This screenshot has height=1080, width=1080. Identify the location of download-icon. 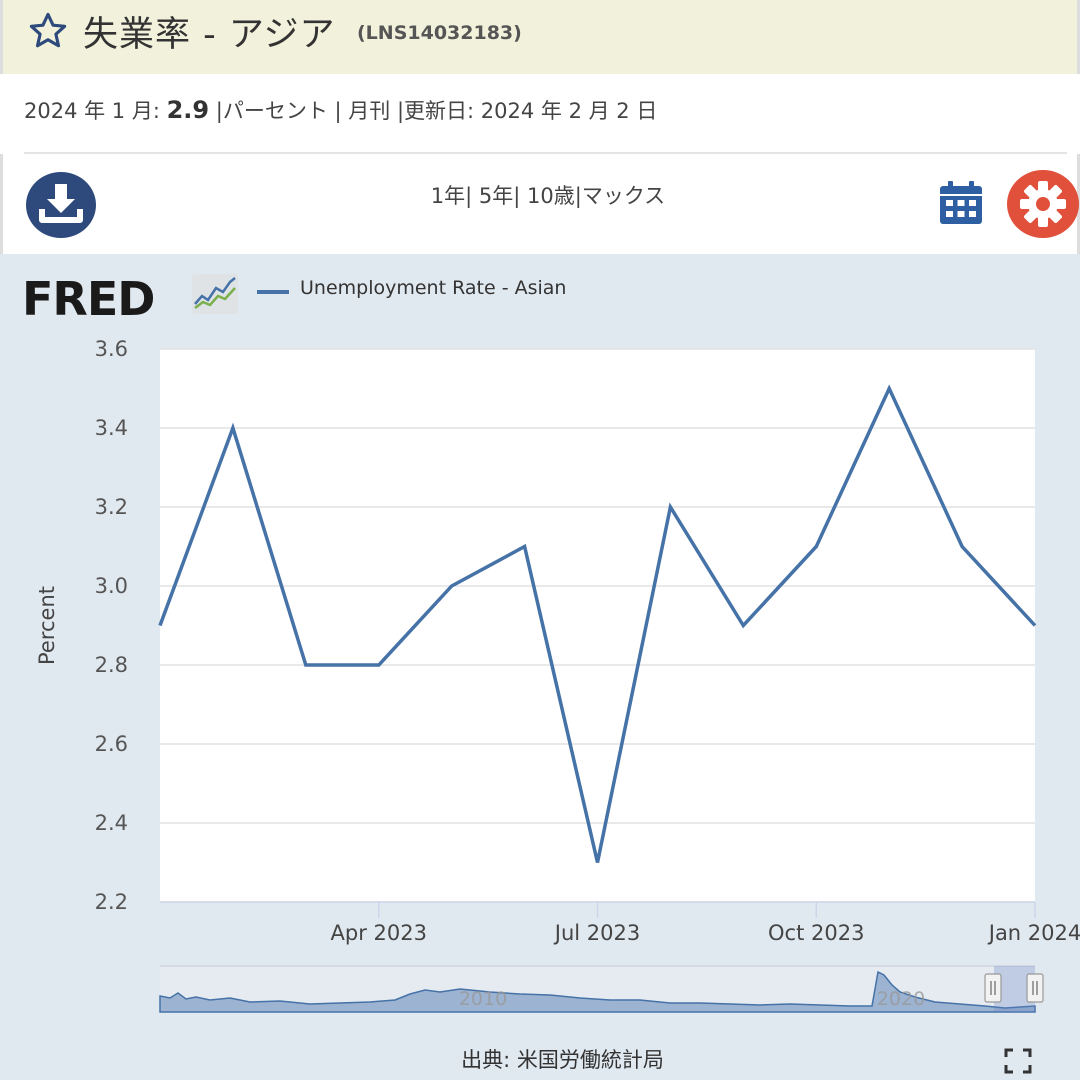
(61, 203).